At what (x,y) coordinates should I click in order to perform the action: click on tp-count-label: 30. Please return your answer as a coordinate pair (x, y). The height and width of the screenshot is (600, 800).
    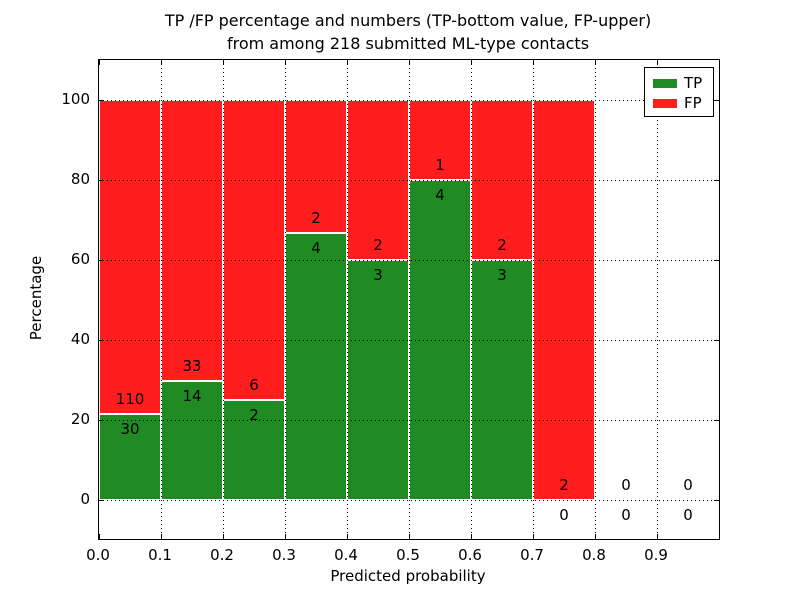
    Looking at the image, I should click on (130, 429).